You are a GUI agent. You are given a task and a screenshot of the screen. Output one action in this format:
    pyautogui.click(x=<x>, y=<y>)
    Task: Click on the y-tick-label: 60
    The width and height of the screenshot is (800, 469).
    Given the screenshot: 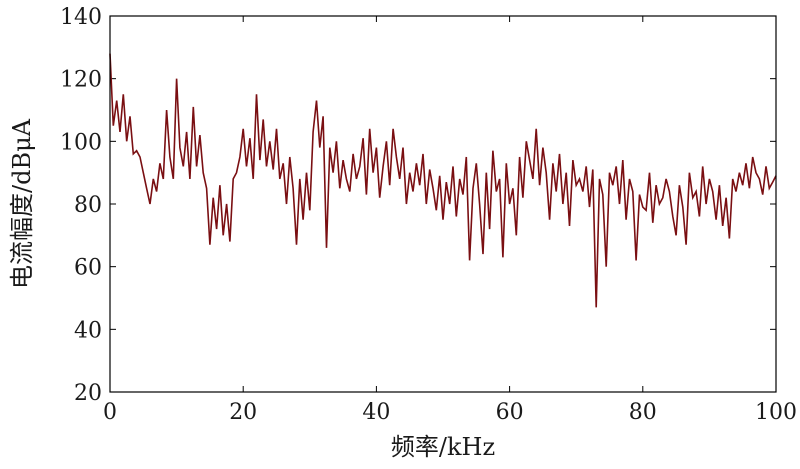 What is the action you would take?
    pyautogui.click(x=88, y=268)
    